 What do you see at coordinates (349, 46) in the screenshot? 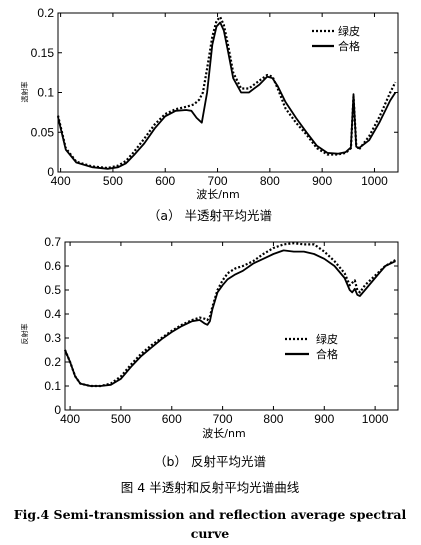
I see `chart-a-legend-label-2: 合格` at bounding box center [349, 46].